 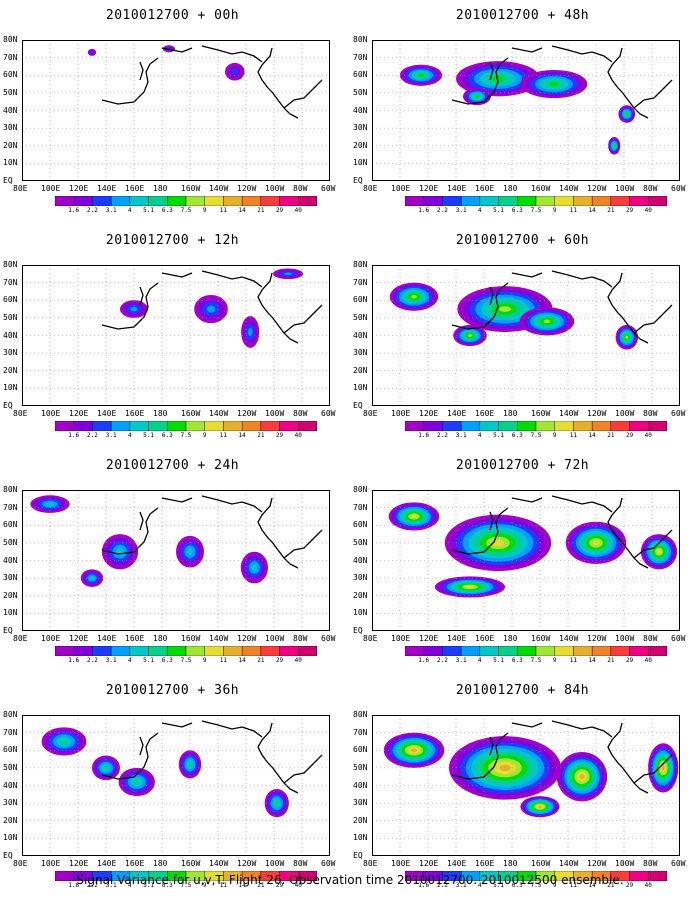 What do you see at coordinates (111, 660) in the screenshot?
I see `colorbar-label: 3.1` at bounding box center [111, 660].